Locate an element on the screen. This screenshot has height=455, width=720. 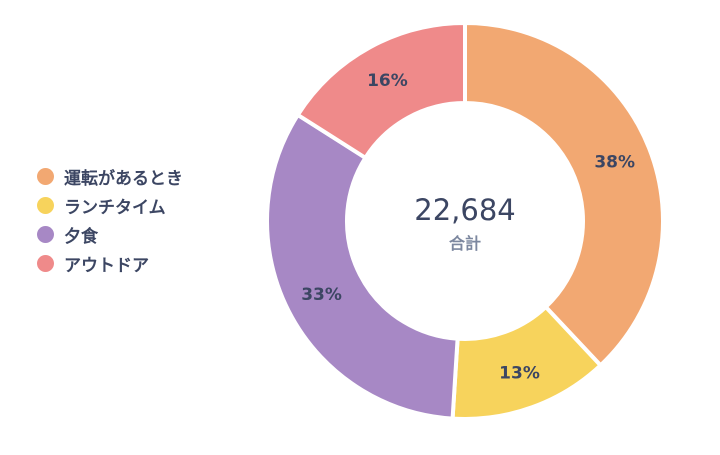
legend-item: ランチタイム is located at coordinates (110, 206).